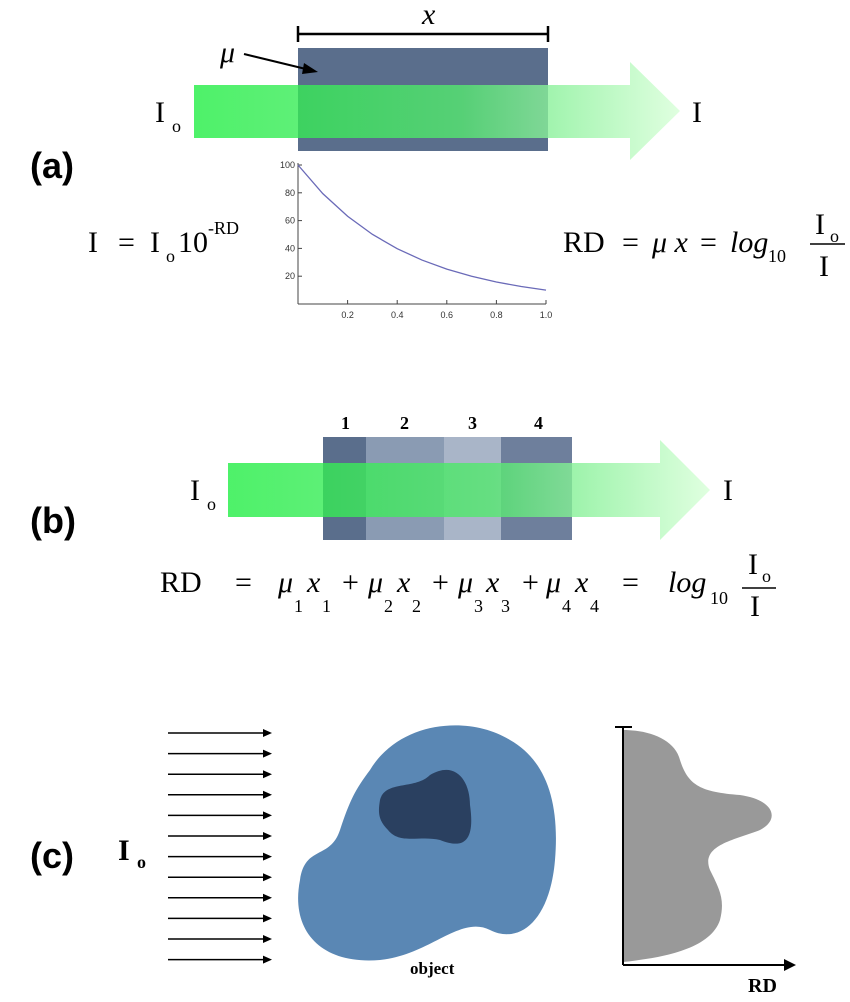 Image resolution: width=850 pixels, height=1002 pixels. Describe the element at coordinates (538, 423) in the screenshot. I see `segment-label: 4` at that location.